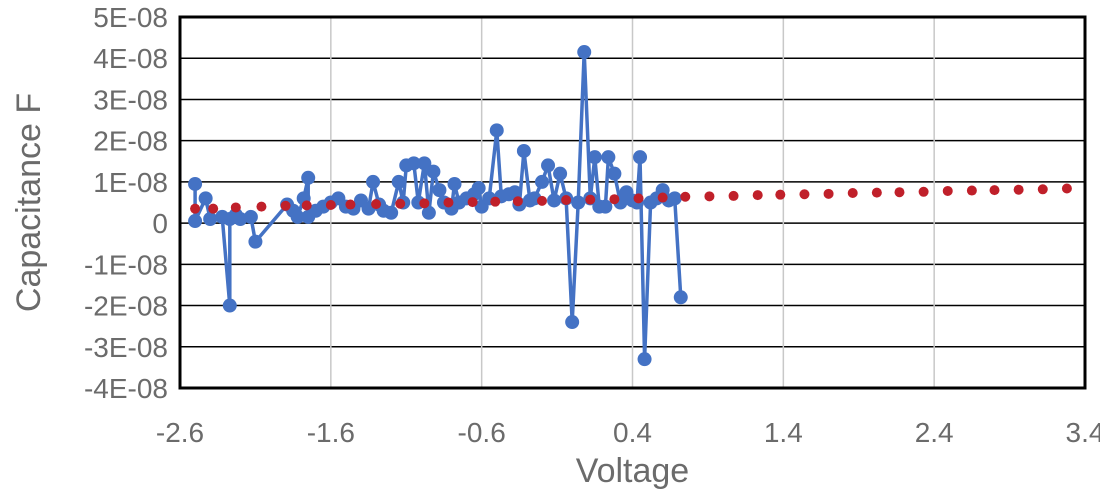  Describe the element at coordinates (783, 432) in the screenshot. I see `x-tick-label: 1.4` at that location.